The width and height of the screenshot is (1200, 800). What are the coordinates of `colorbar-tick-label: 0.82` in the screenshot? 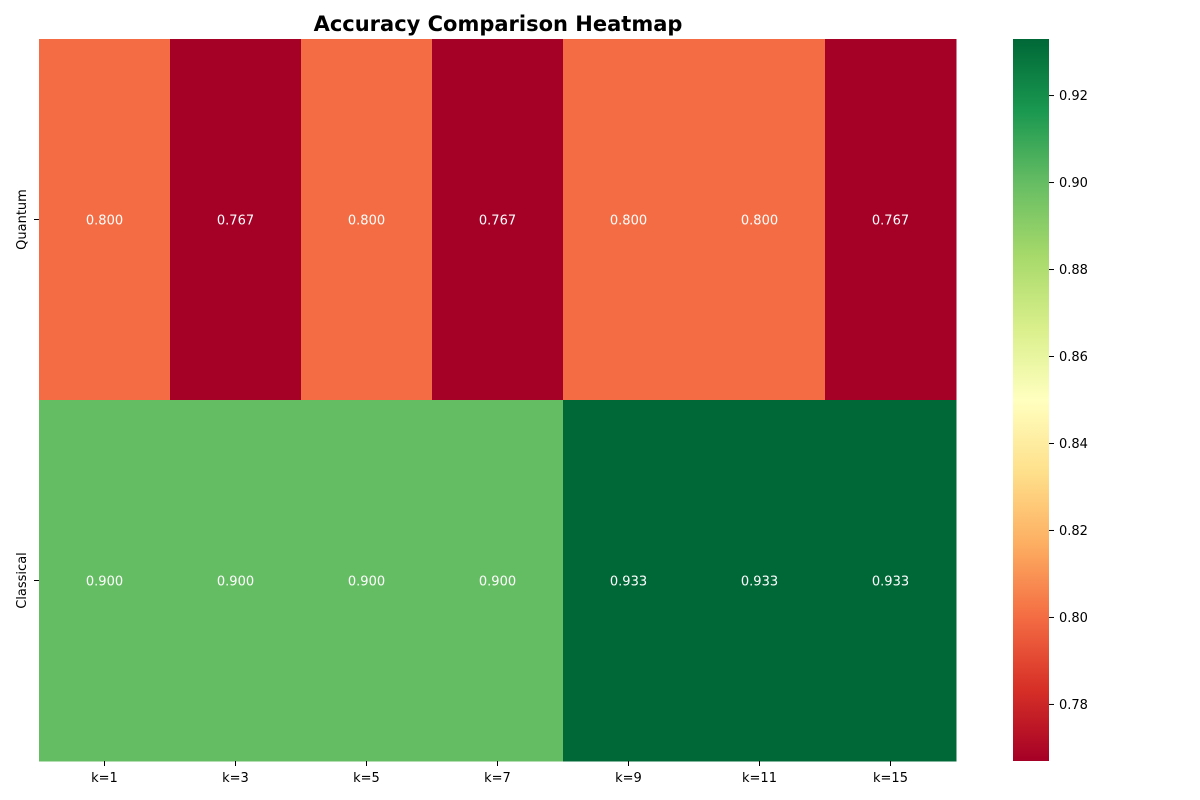 It's located at (1073, 531).